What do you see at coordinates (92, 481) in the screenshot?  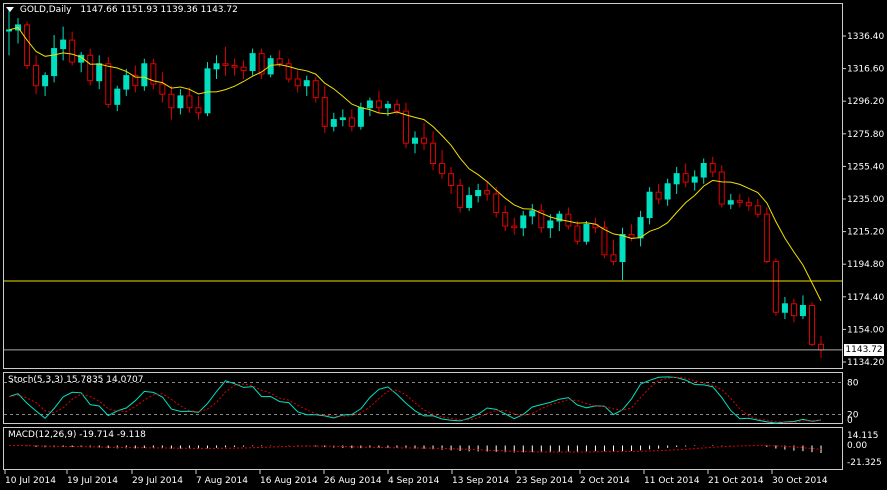 I see `date-tick-label: 19 Jul 2014` at bounding box center [92, 481].